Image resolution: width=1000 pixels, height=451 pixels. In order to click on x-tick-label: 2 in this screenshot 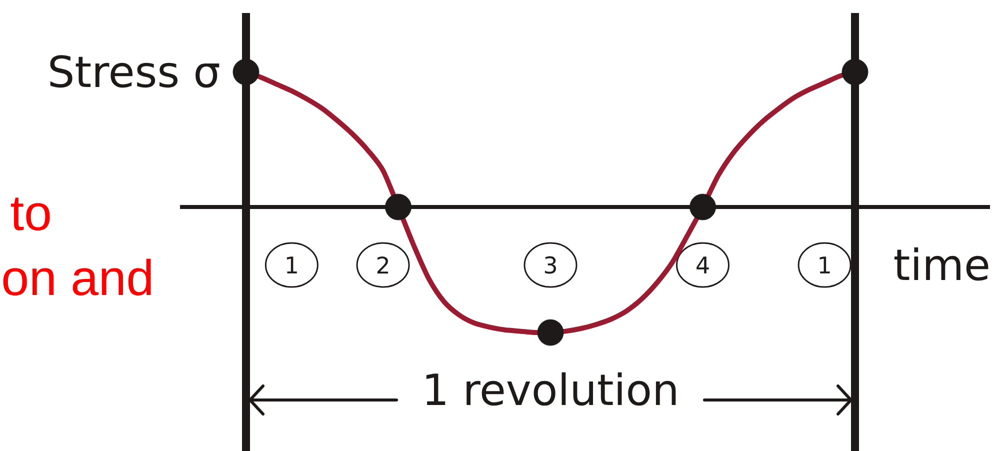, I will do `click(382, 265)`.